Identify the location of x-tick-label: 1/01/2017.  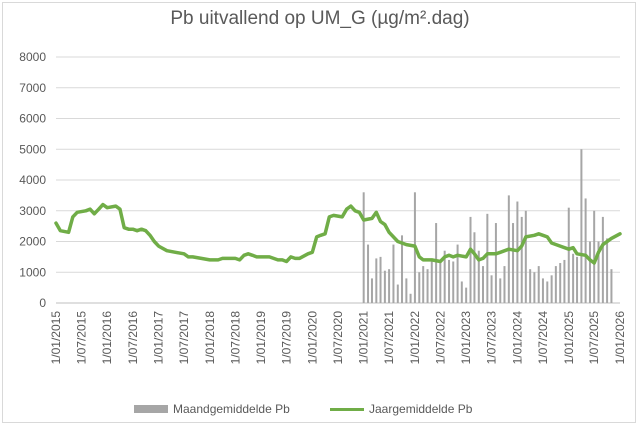
(159, 338).